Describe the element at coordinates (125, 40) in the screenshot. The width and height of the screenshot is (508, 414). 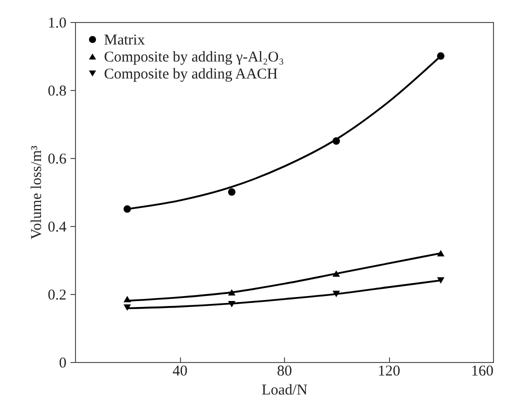
I see `legend-label: Matrix` at that location.